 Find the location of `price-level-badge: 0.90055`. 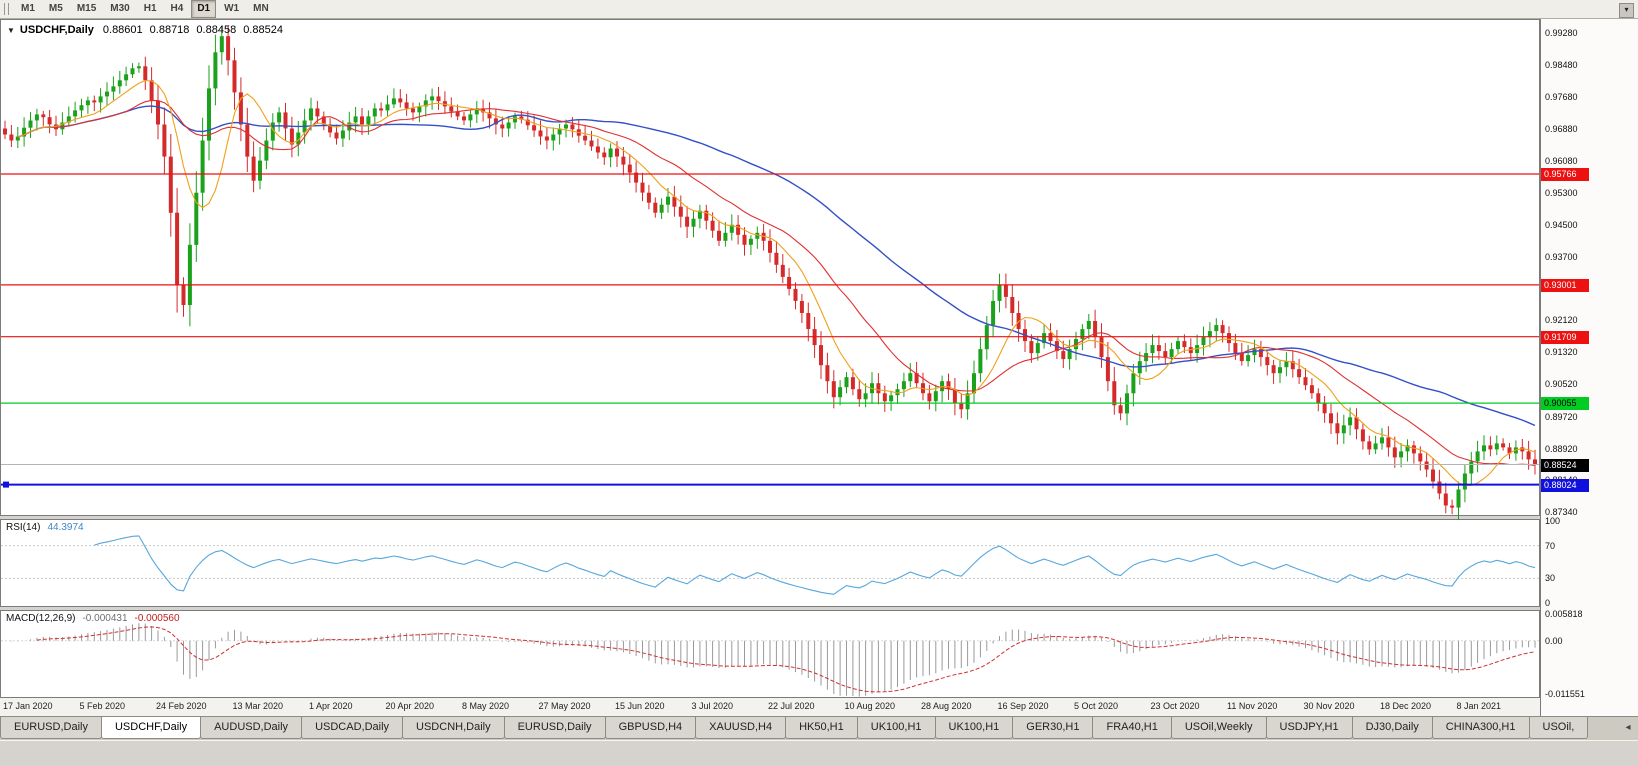

price-level-badge: 0.90055 is located at coordinates (1565, 404).